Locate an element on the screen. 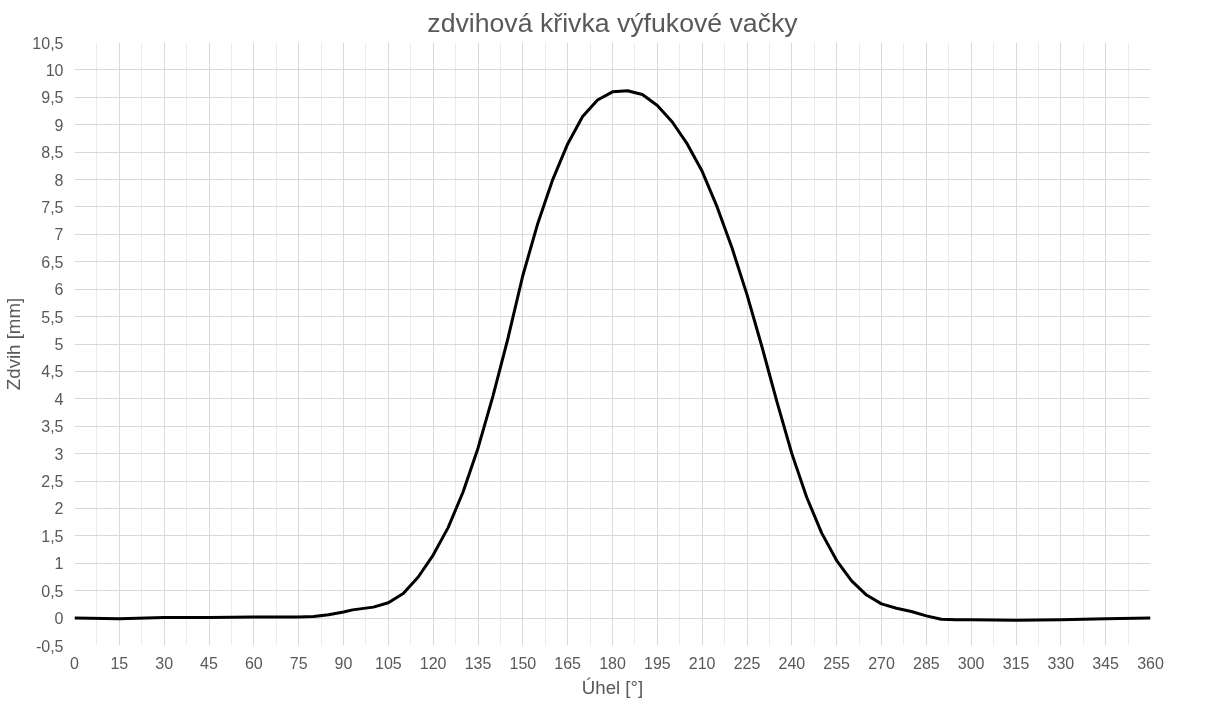 Image resolution: width=1210 pixels, height=725 pixels. x-axis-title: Úhel [°] is located at coordinates (612, 687).